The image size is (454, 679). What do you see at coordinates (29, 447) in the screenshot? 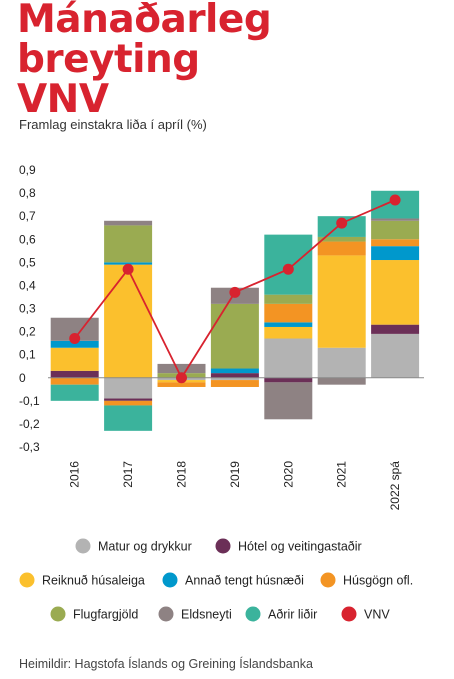
I see `y-tick-label: -0,3` at bounding box center [29, 447].